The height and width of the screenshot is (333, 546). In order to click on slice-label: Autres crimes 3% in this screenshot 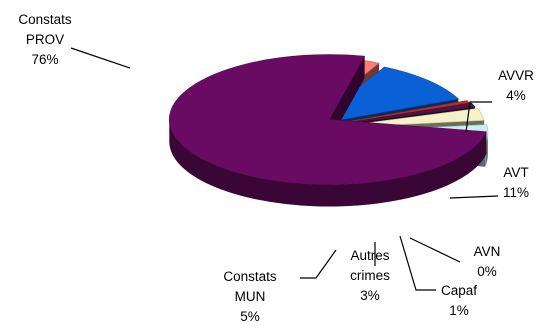, I will do `click(370, 275)`.